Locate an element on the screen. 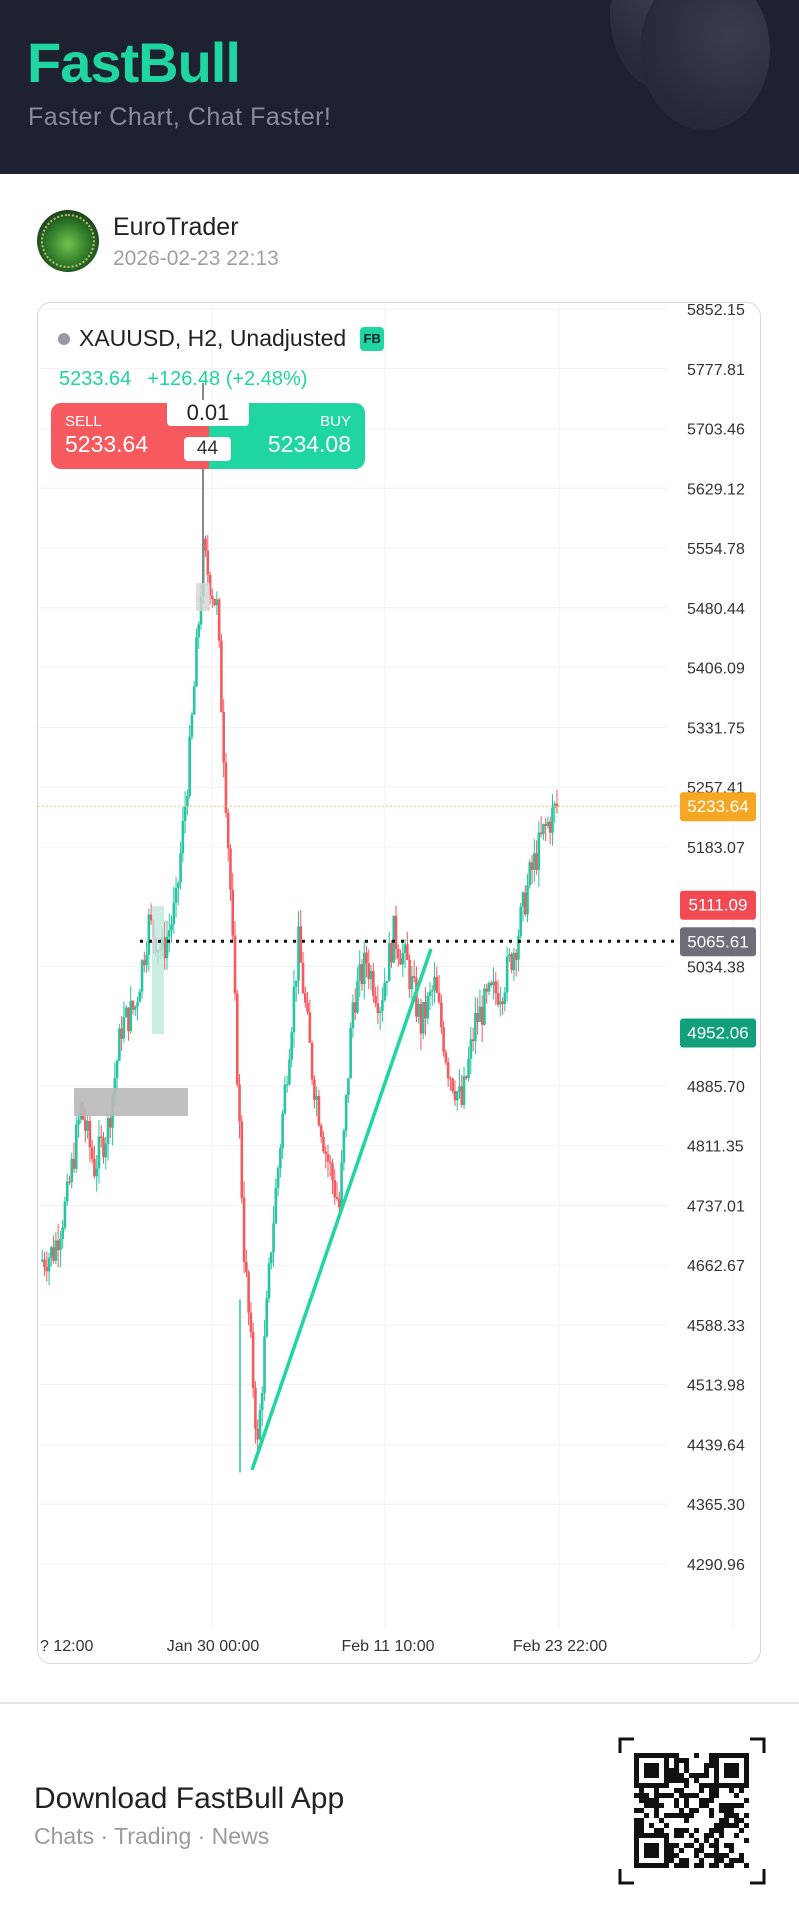  y-tick-label: 5480.44 is located at coordinates (716, 609).